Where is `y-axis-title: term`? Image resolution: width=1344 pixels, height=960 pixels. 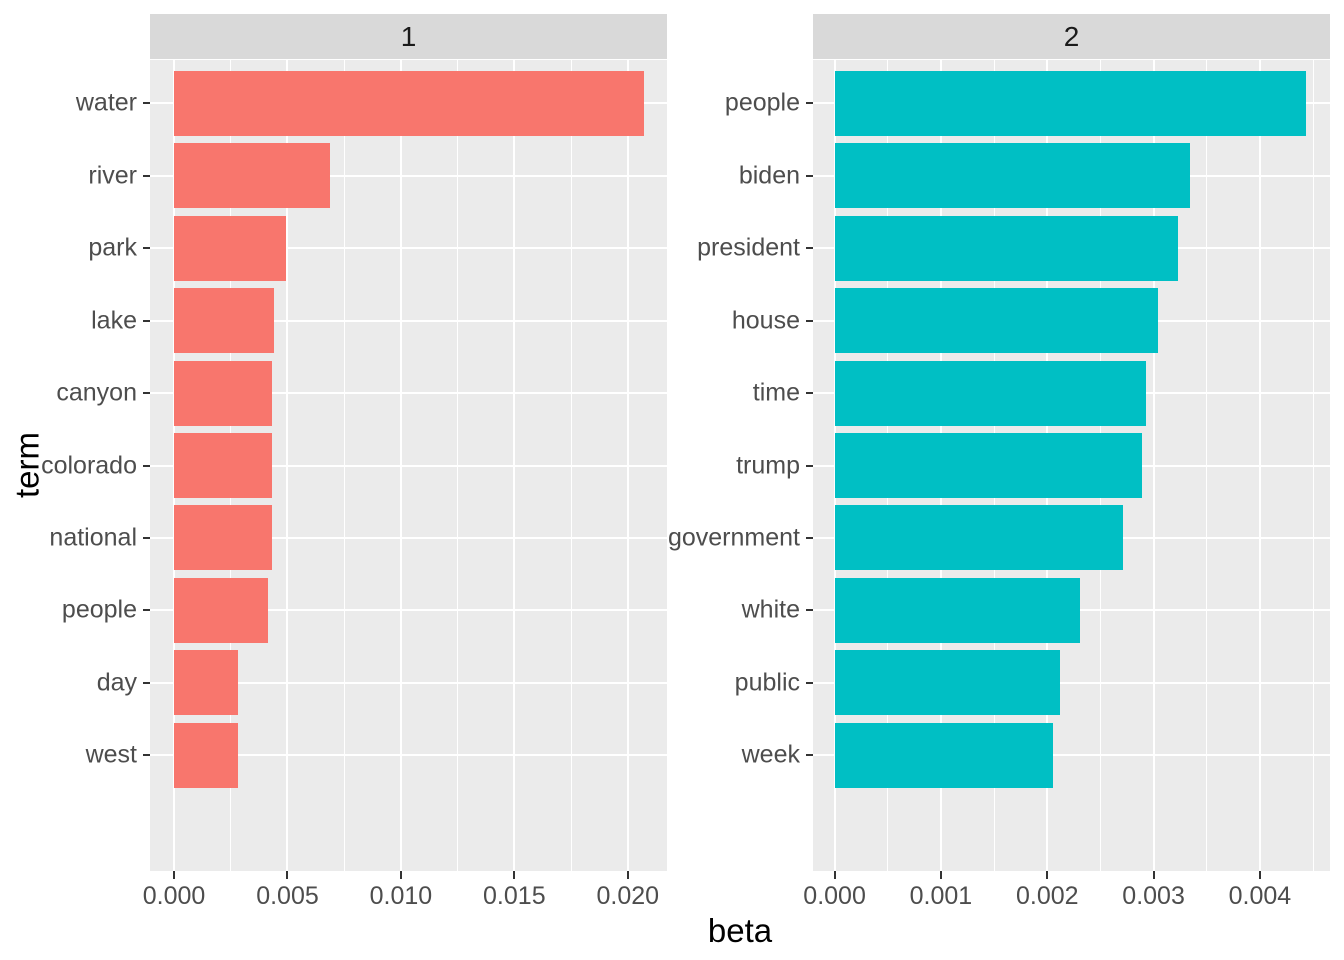
y-axis-title: term is located at coordinates (27, 465).